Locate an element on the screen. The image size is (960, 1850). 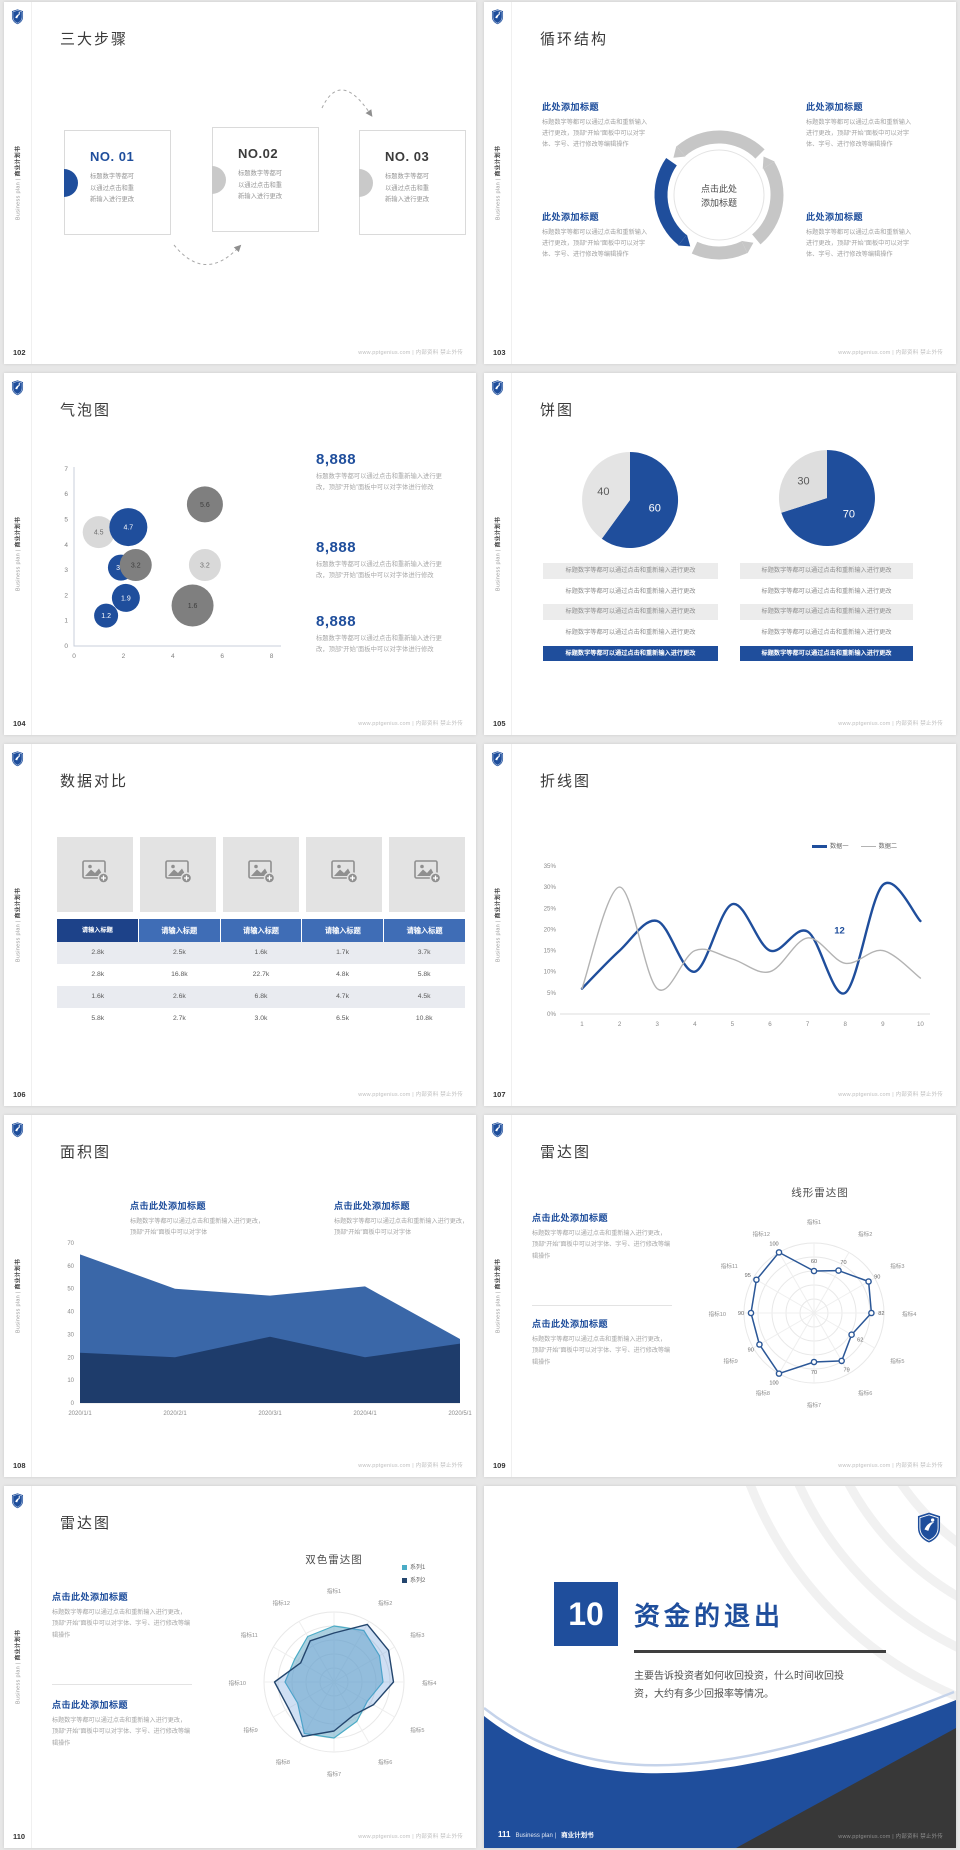
svg-text: 3.2 is located at coordinates (205, 566).